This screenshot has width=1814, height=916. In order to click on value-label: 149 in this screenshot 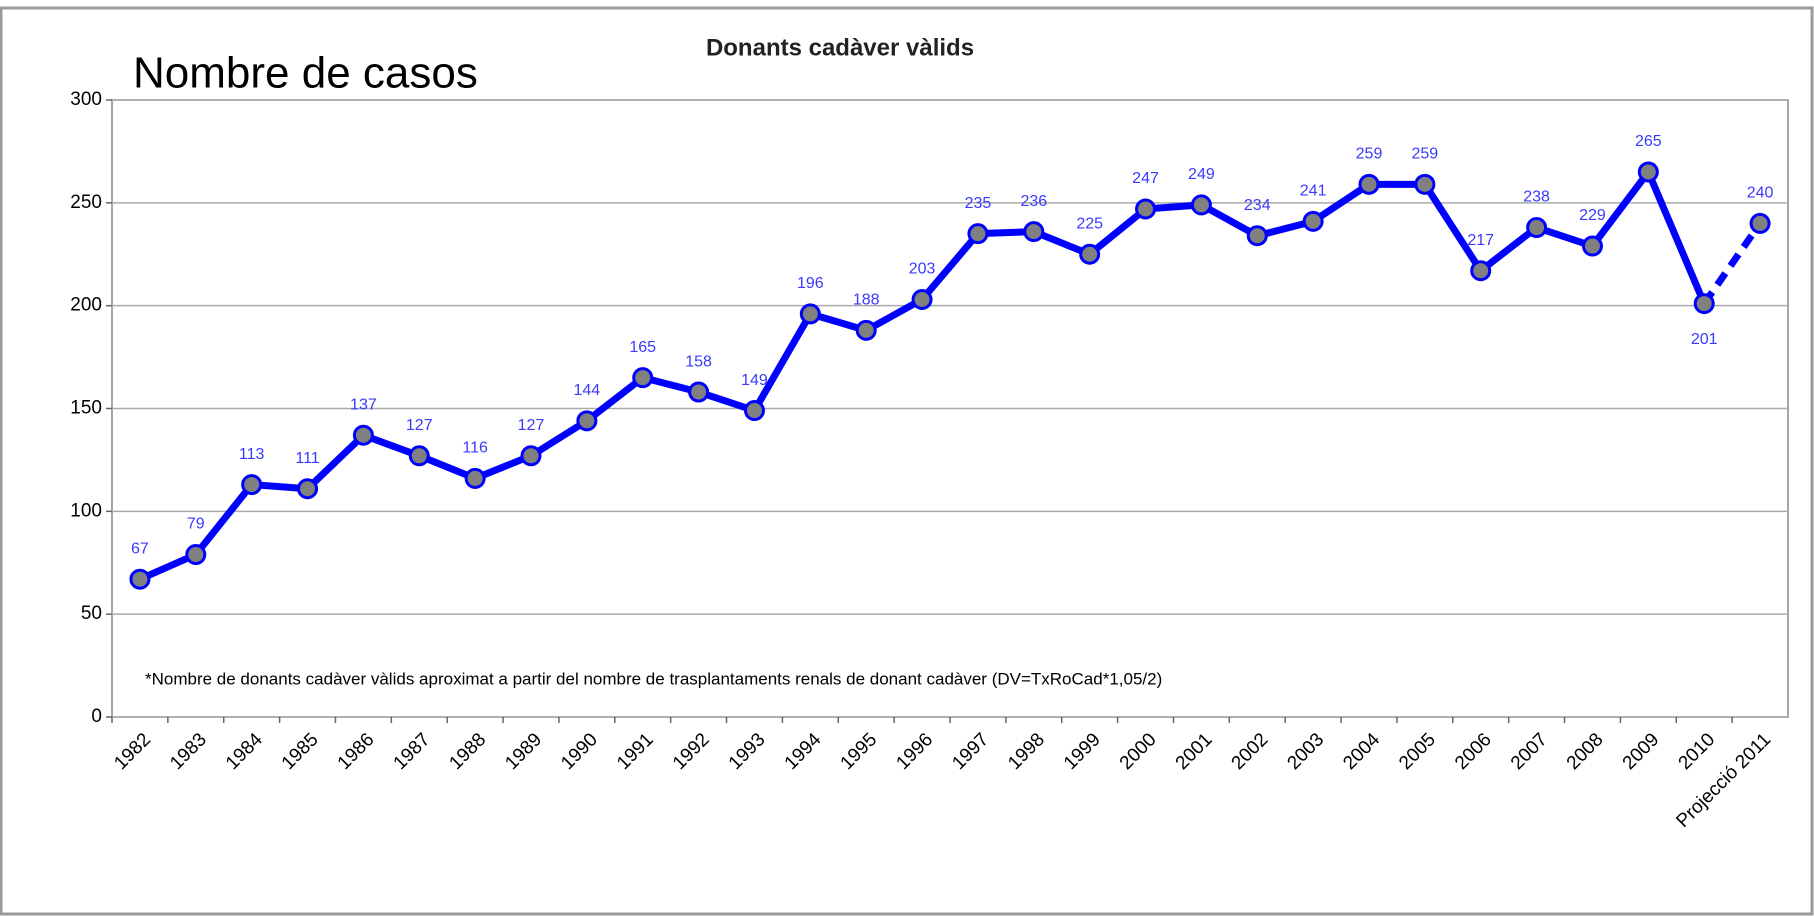, I will do `click(754, 380)`.